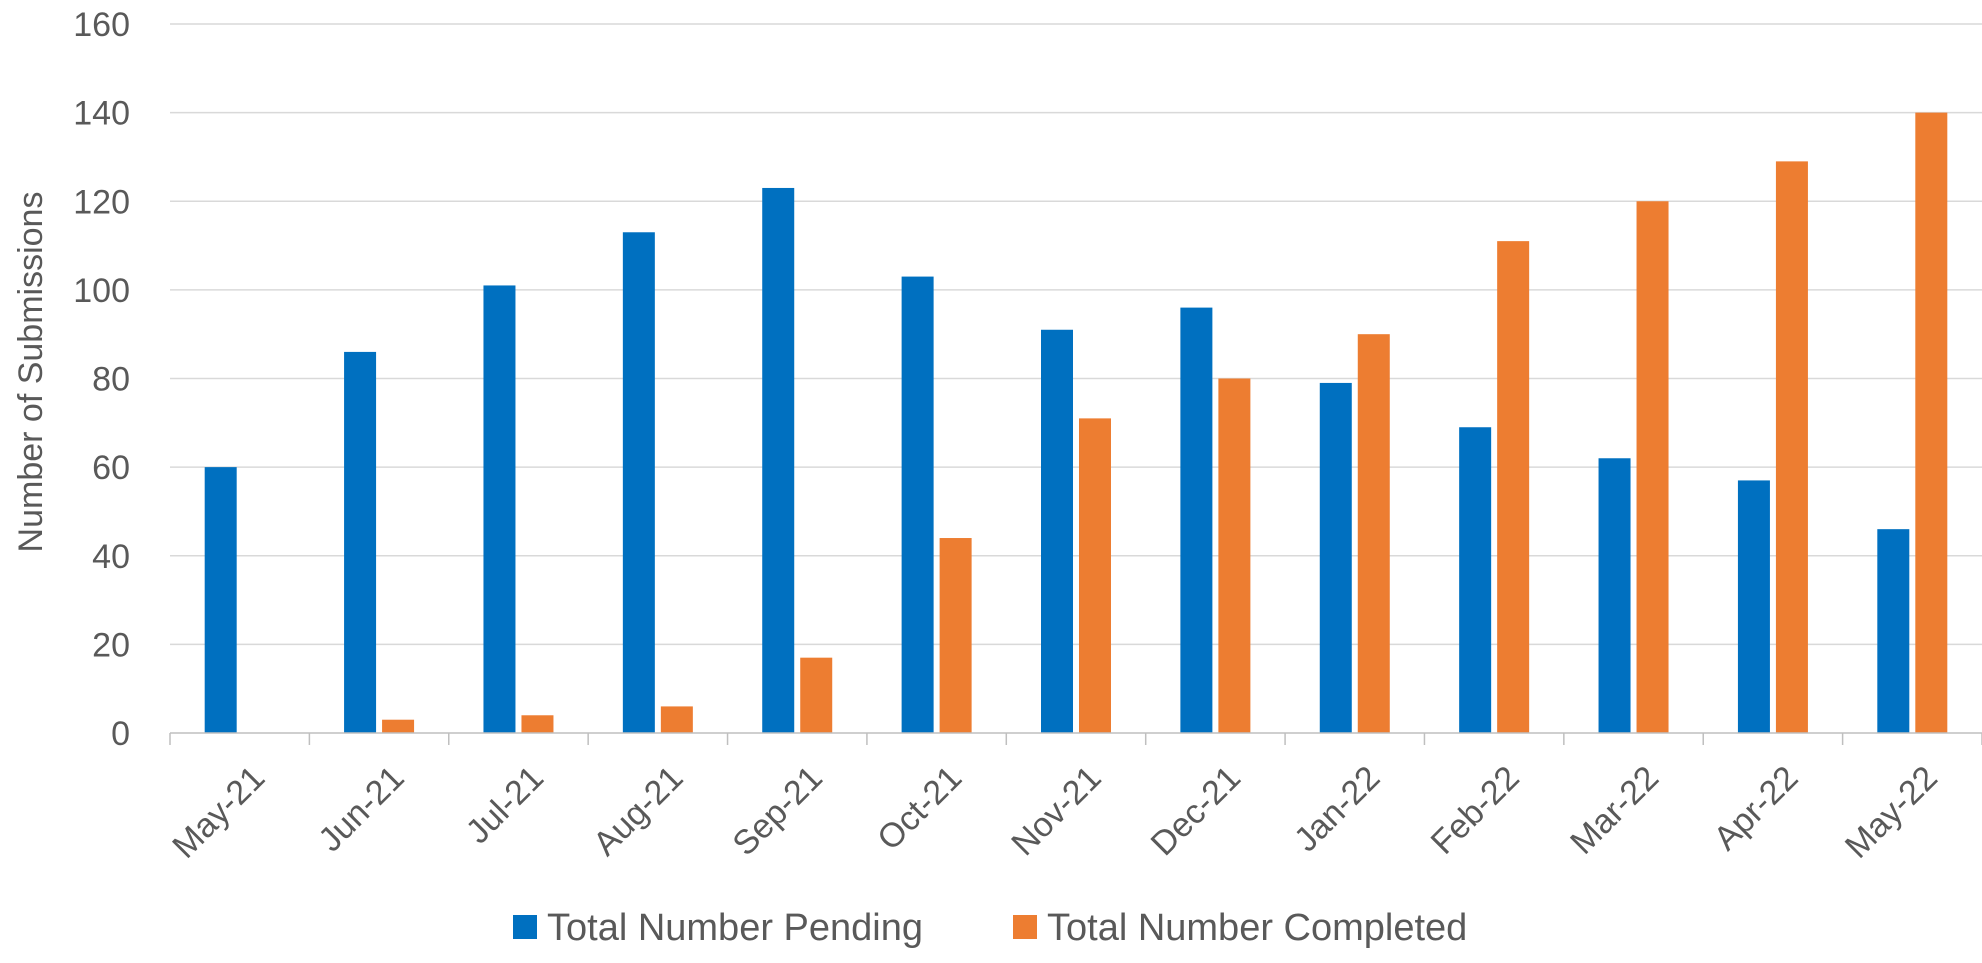 The height and width of the screenshot is (963, 1982). What do you see at coordinates (919, 808) in the screenshot?
I see `x-tick-label: Oct-21` at bounding box center [919, 808].